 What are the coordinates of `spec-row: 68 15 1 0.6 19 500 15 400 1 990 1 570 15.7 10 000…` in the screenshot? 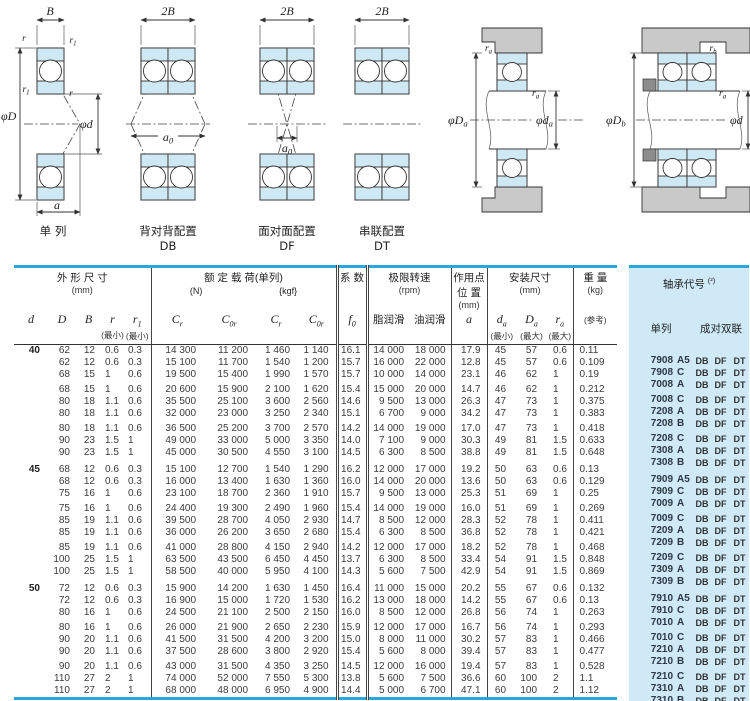 It's located at (328, 375).